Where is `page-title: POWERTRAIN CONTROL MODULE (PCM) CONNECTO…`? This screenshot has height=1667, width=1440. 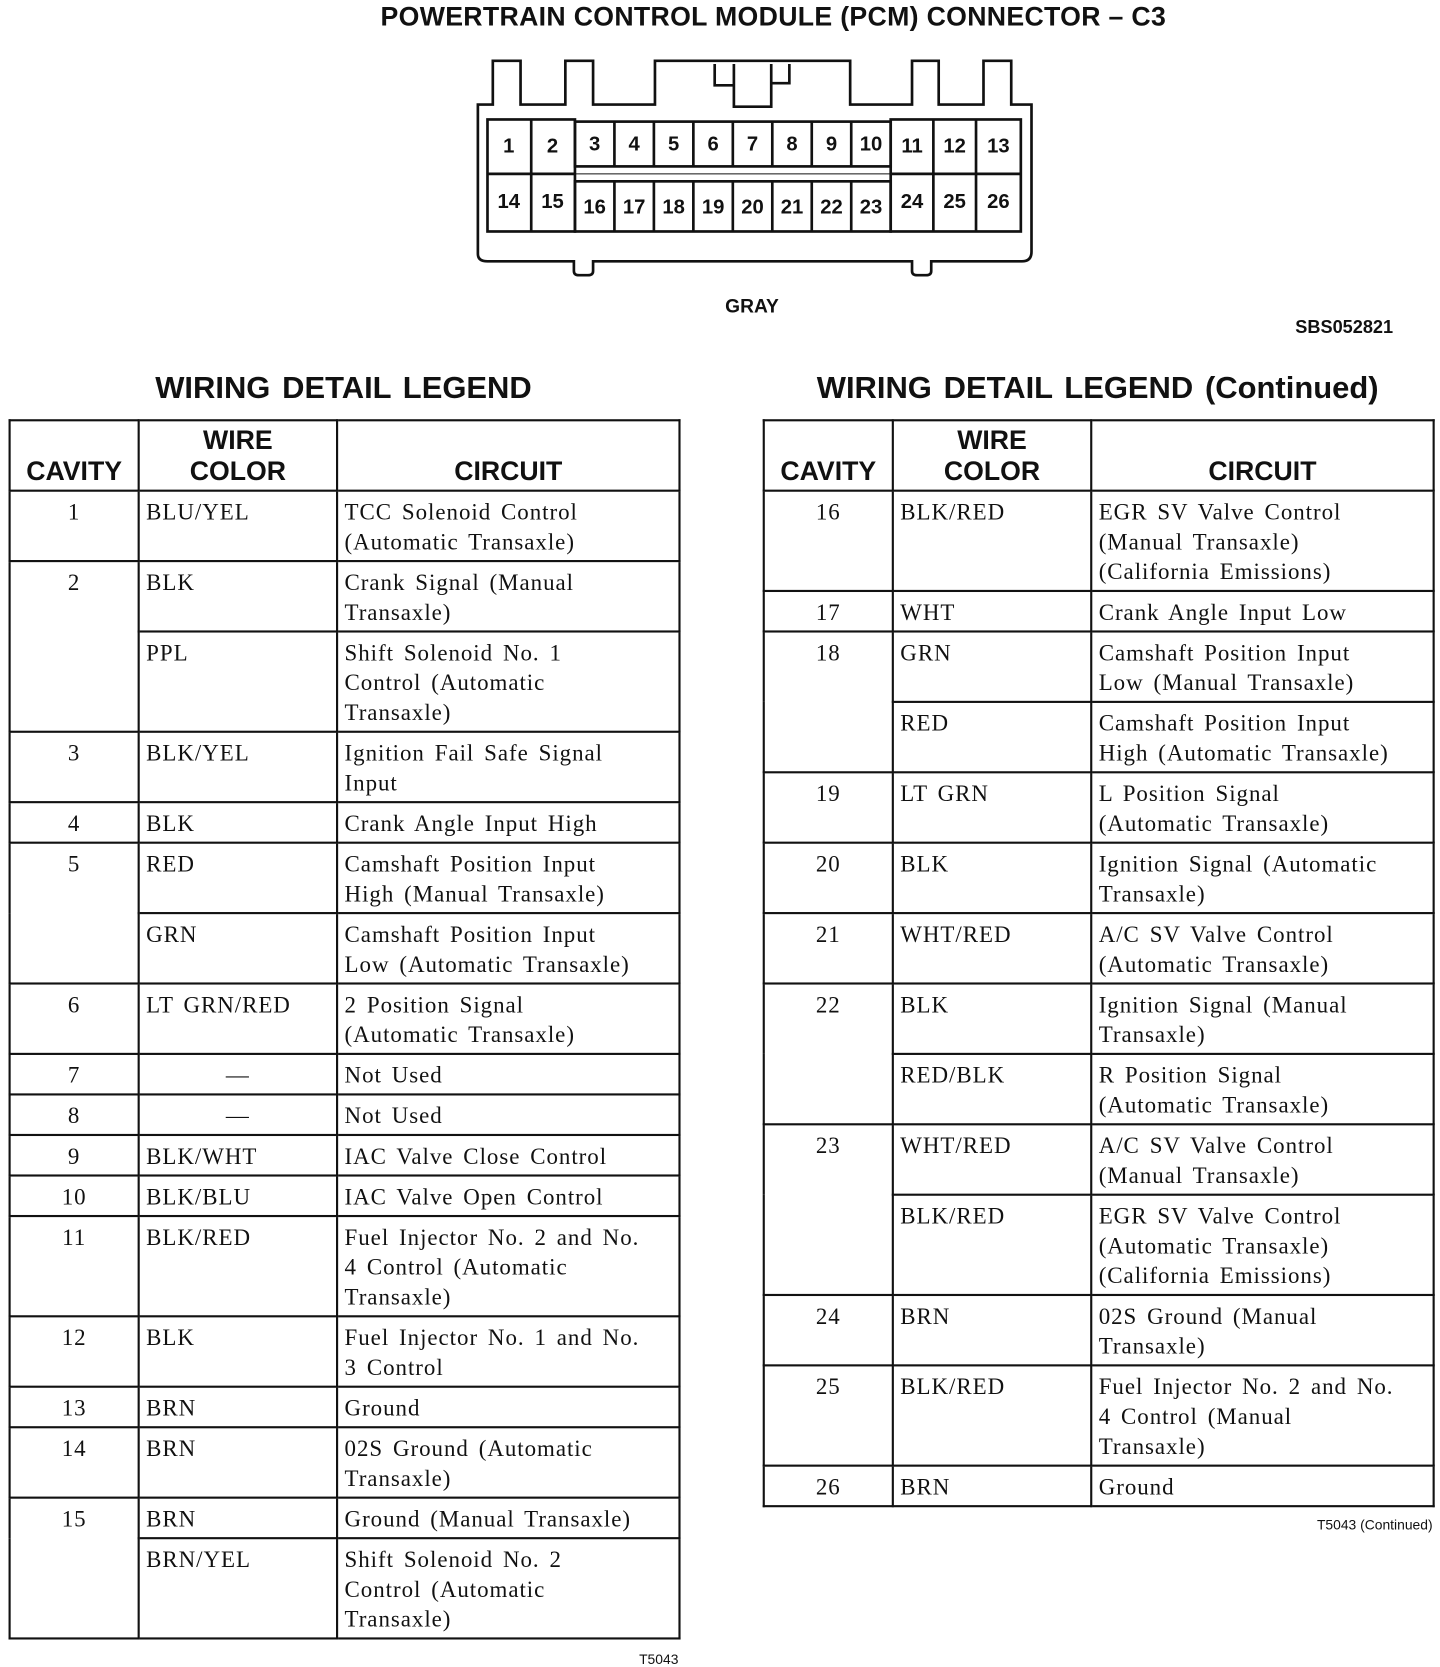 page-title: POWERTRAIN CONTROL MODULE (PCM) CONNECTO… is located at coordinates (773, 17).